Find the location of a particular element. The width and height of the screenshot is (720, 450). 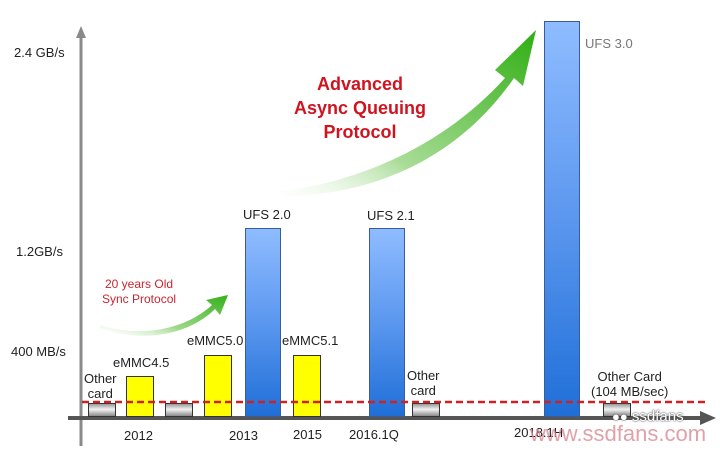

bar-ufs20 is located at coordinates (263, 322).